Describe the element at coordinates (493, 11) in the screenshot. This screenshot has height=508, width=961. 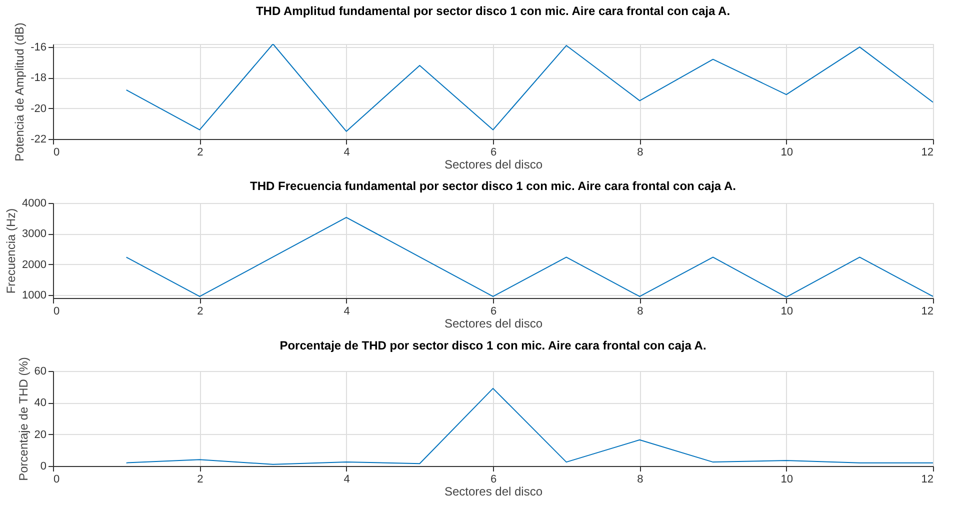
I see `chart-title: THD Amplitud fundamental por sector disco 1 con mic. Aire cara frontal con caja A.` at that location.